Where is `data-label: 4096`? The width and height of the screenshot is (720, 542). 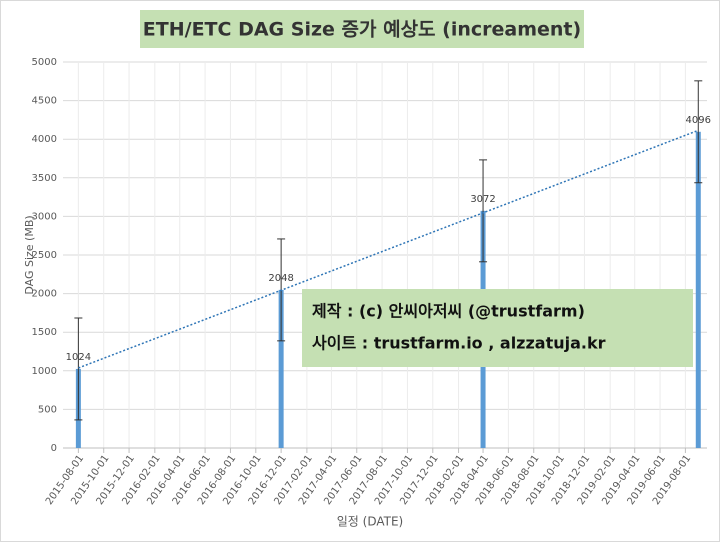 data-label: 4096 is located at coordinates (698, 120).